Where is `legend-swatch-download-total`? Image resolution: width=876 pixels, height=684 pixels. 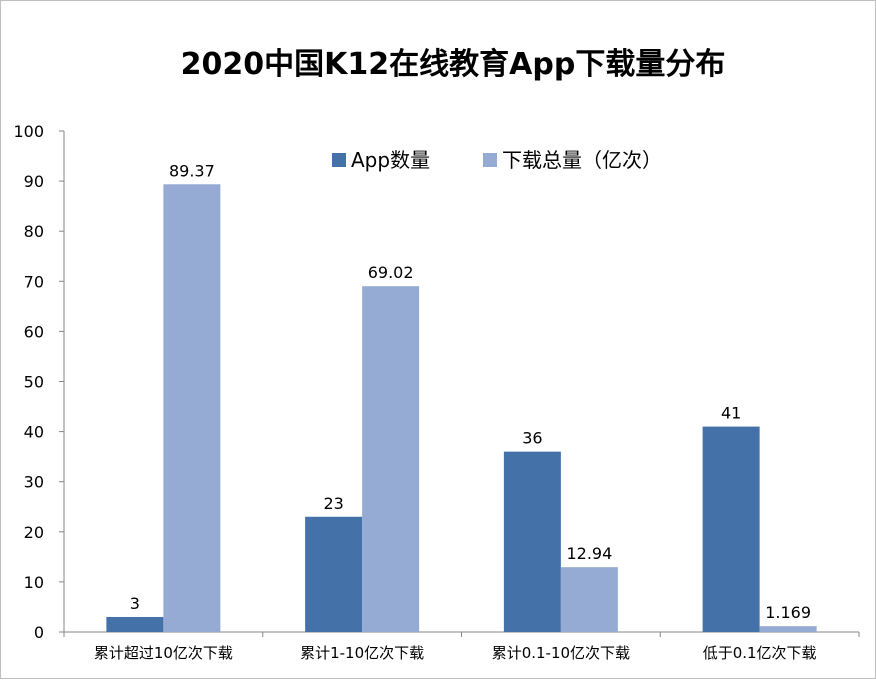 legend-swatch-download-total is located at coordinates (490, 160).